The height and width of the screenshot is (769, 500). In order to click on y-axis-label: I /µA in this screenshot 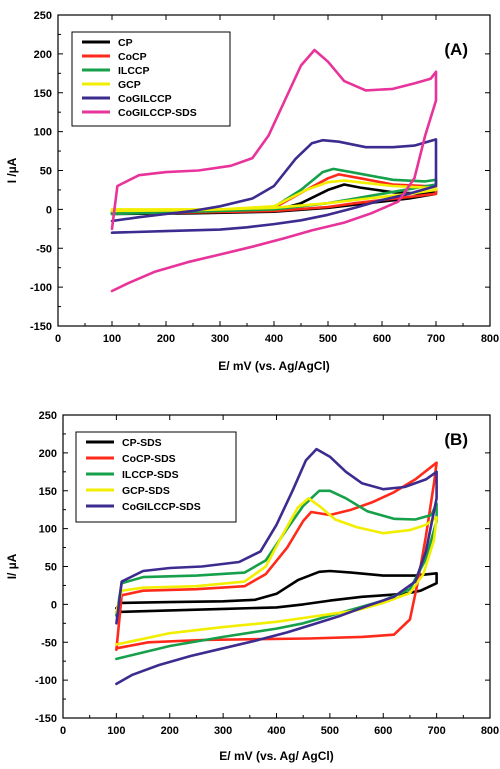, I will do `click(12, 170)`.